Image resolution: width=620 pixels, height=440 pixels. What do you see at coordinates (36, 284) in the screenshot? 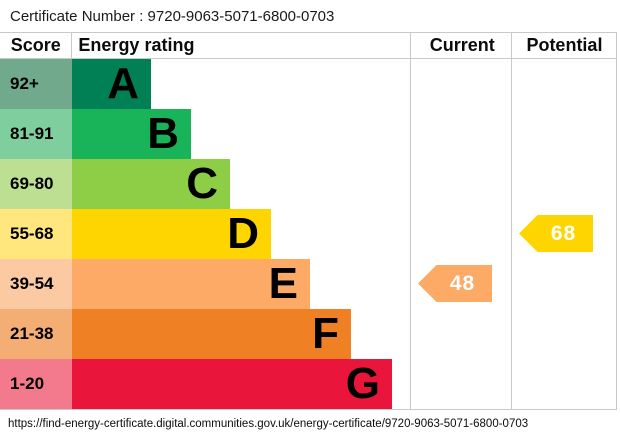
I see `band-score-range: 39-54` at bounding box center [36, 284].